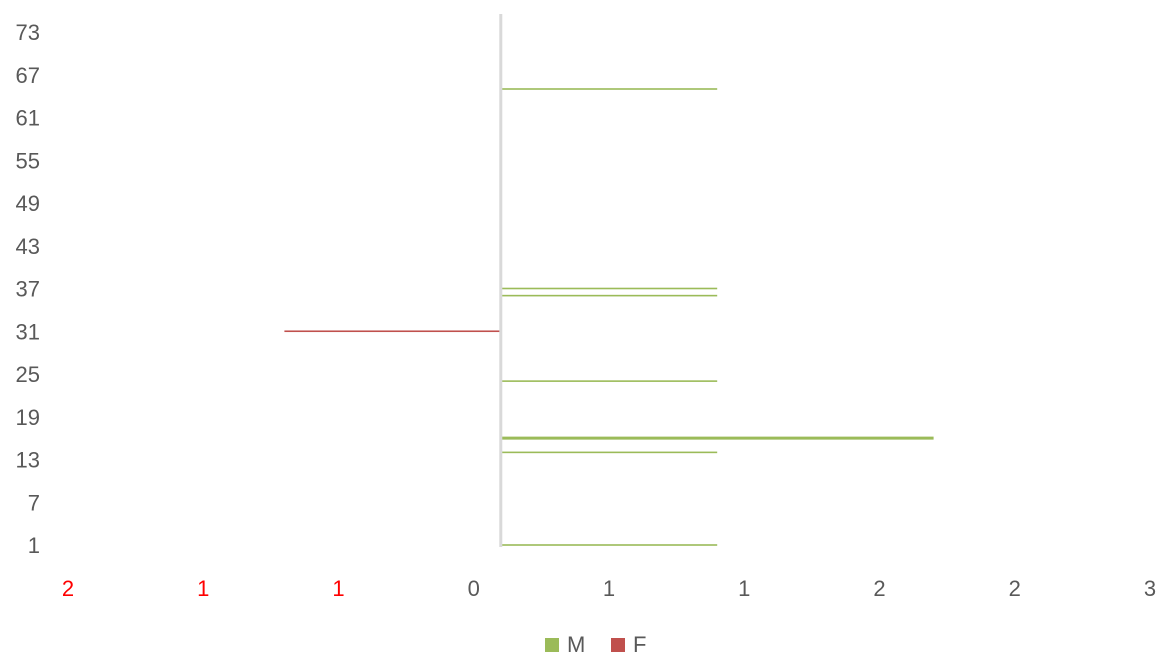 The image size is (1159, 667). What do you see at coordinates (28, 460) in the screenshot?
I see `y-tick-label: 13` at bounding box center [28, 460].